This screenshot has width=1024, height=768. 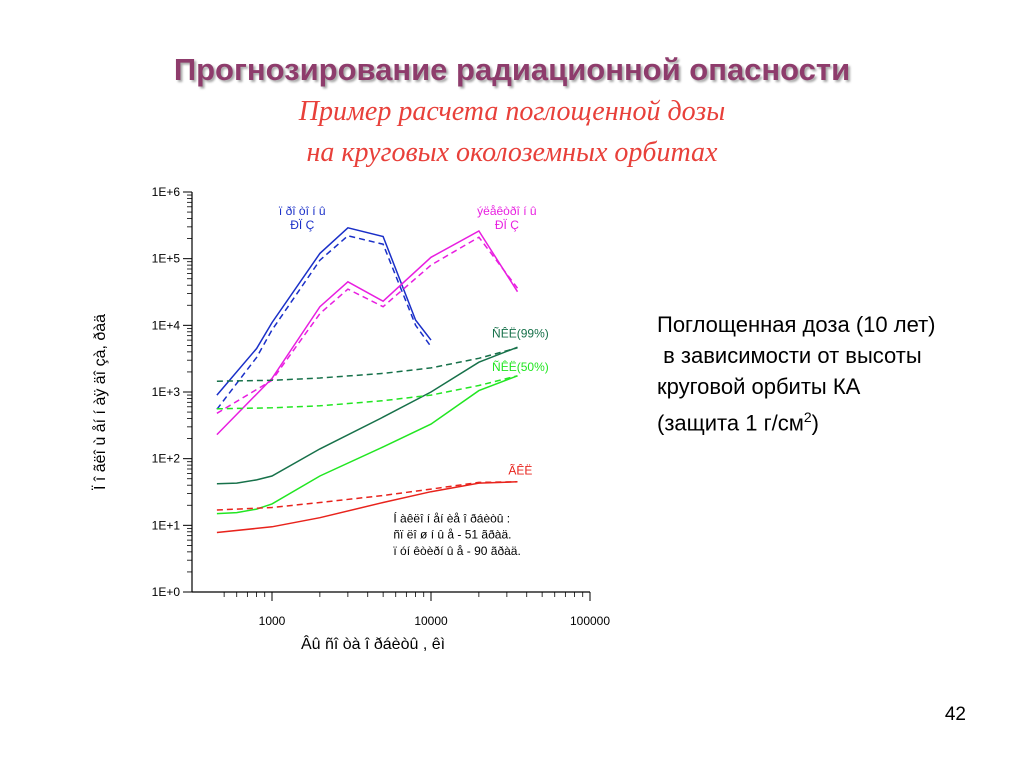 I want to click on slide-title: Прогнозирование радиационной опасности, so click(x=512, y=69).